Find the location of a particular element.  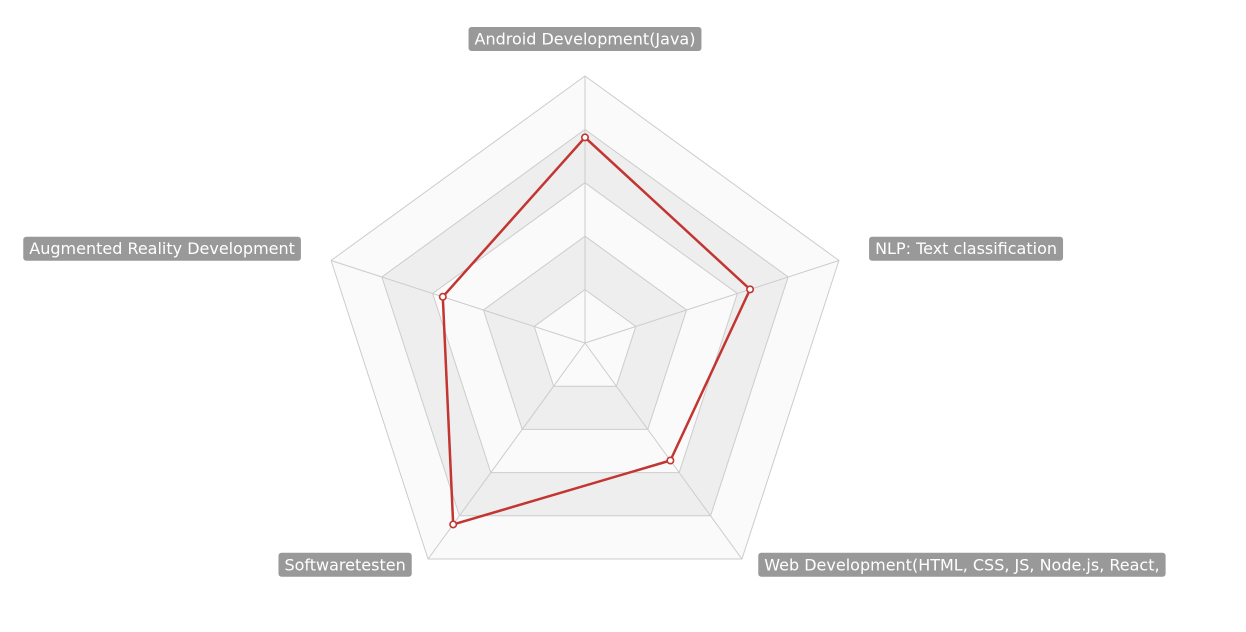

axis-label-text: NLP: Text classification is located at coordinates (966, 248).